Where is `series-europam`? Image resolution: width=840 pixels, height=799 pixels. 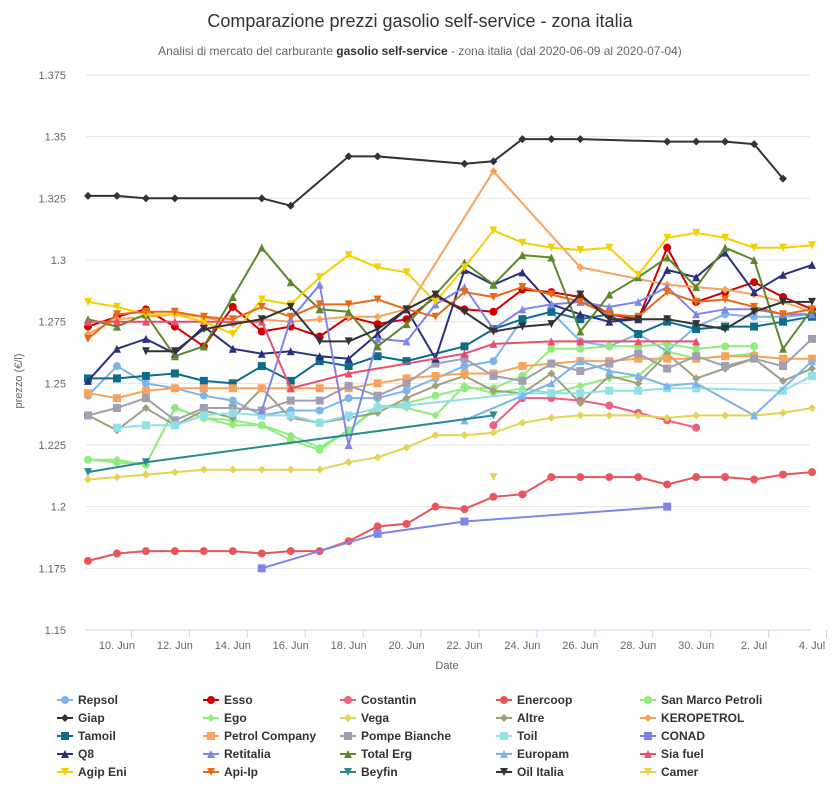
series-europam is located at coordinates (638, 391).